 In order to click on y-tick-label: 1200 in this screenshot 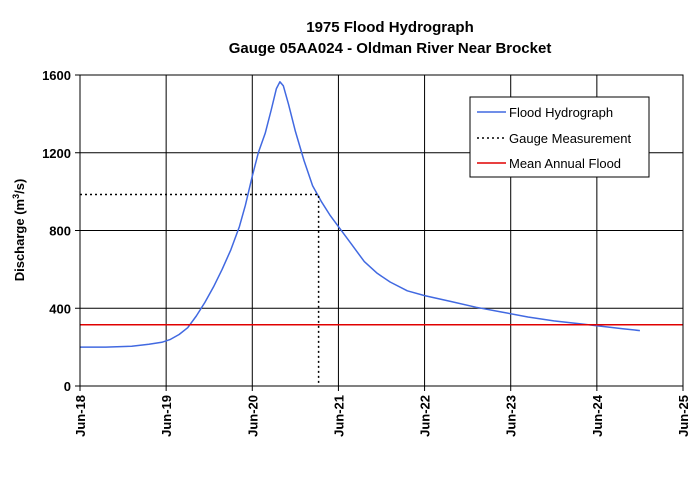, I will do `click(56, 153)`.